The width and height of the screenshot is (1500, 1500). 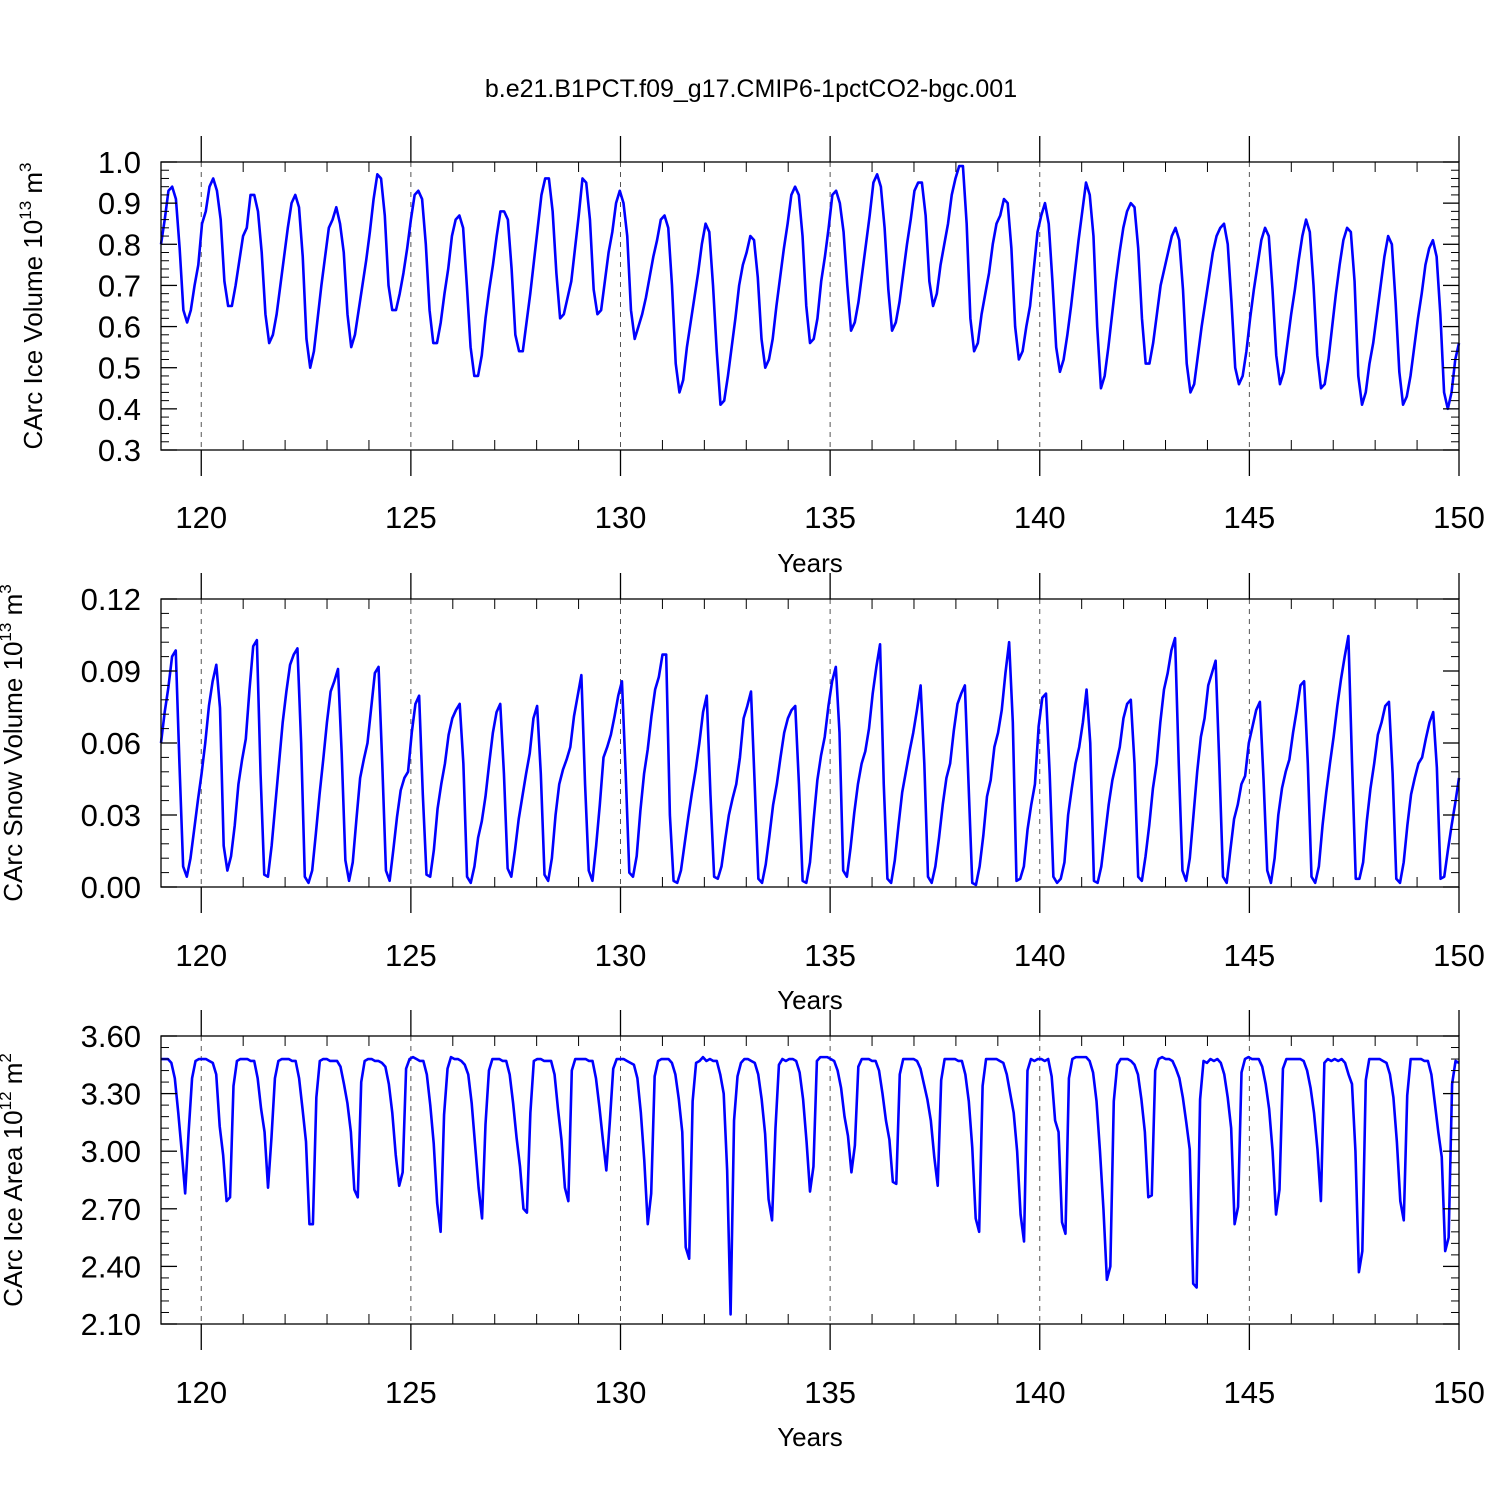 What do you see at coordinates (111, 599) in the screenshot?
I see `y-tick-label: 0.12` at bounding box center [111, 599].